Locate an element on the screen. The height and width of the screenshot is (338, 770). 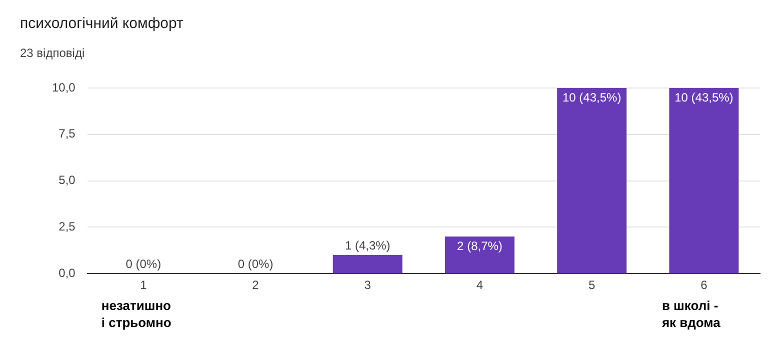
y-tick-label: 0,0 is located at coordinates (67, 273).